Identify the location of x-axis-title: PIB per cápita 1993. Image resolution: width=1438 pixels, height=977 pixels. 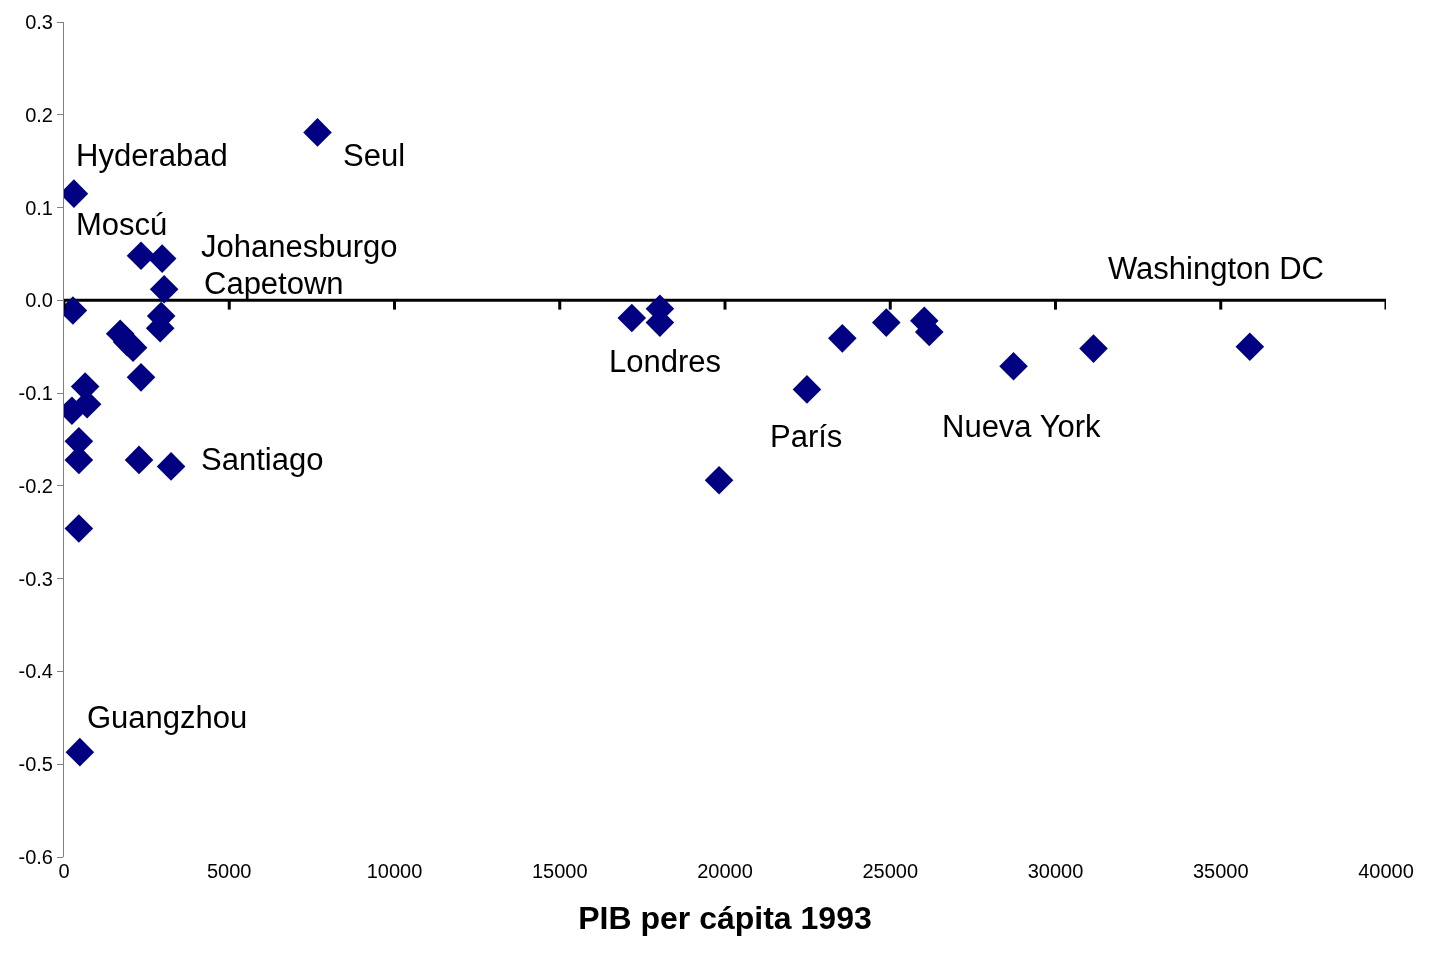
(725, 917).